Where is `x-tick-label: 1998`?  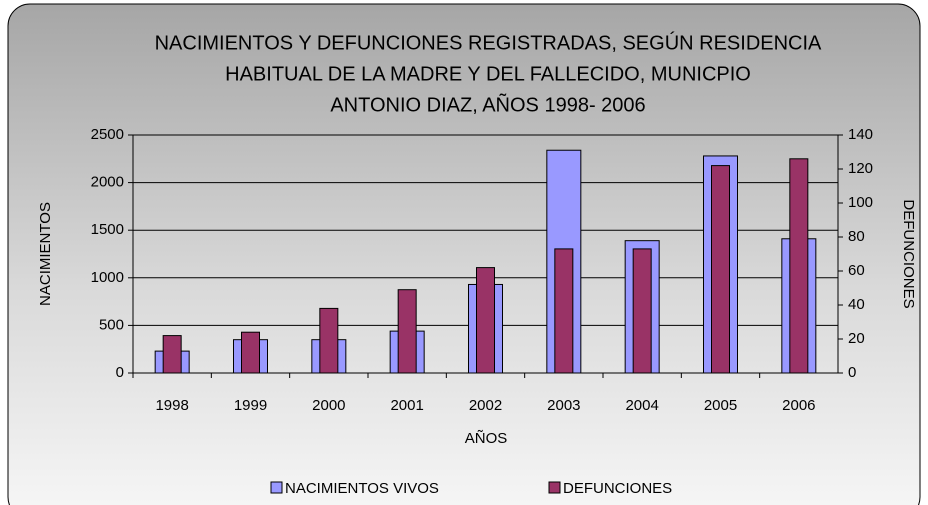
x-tick-label: 1998 is located at coordinates (171, 405).